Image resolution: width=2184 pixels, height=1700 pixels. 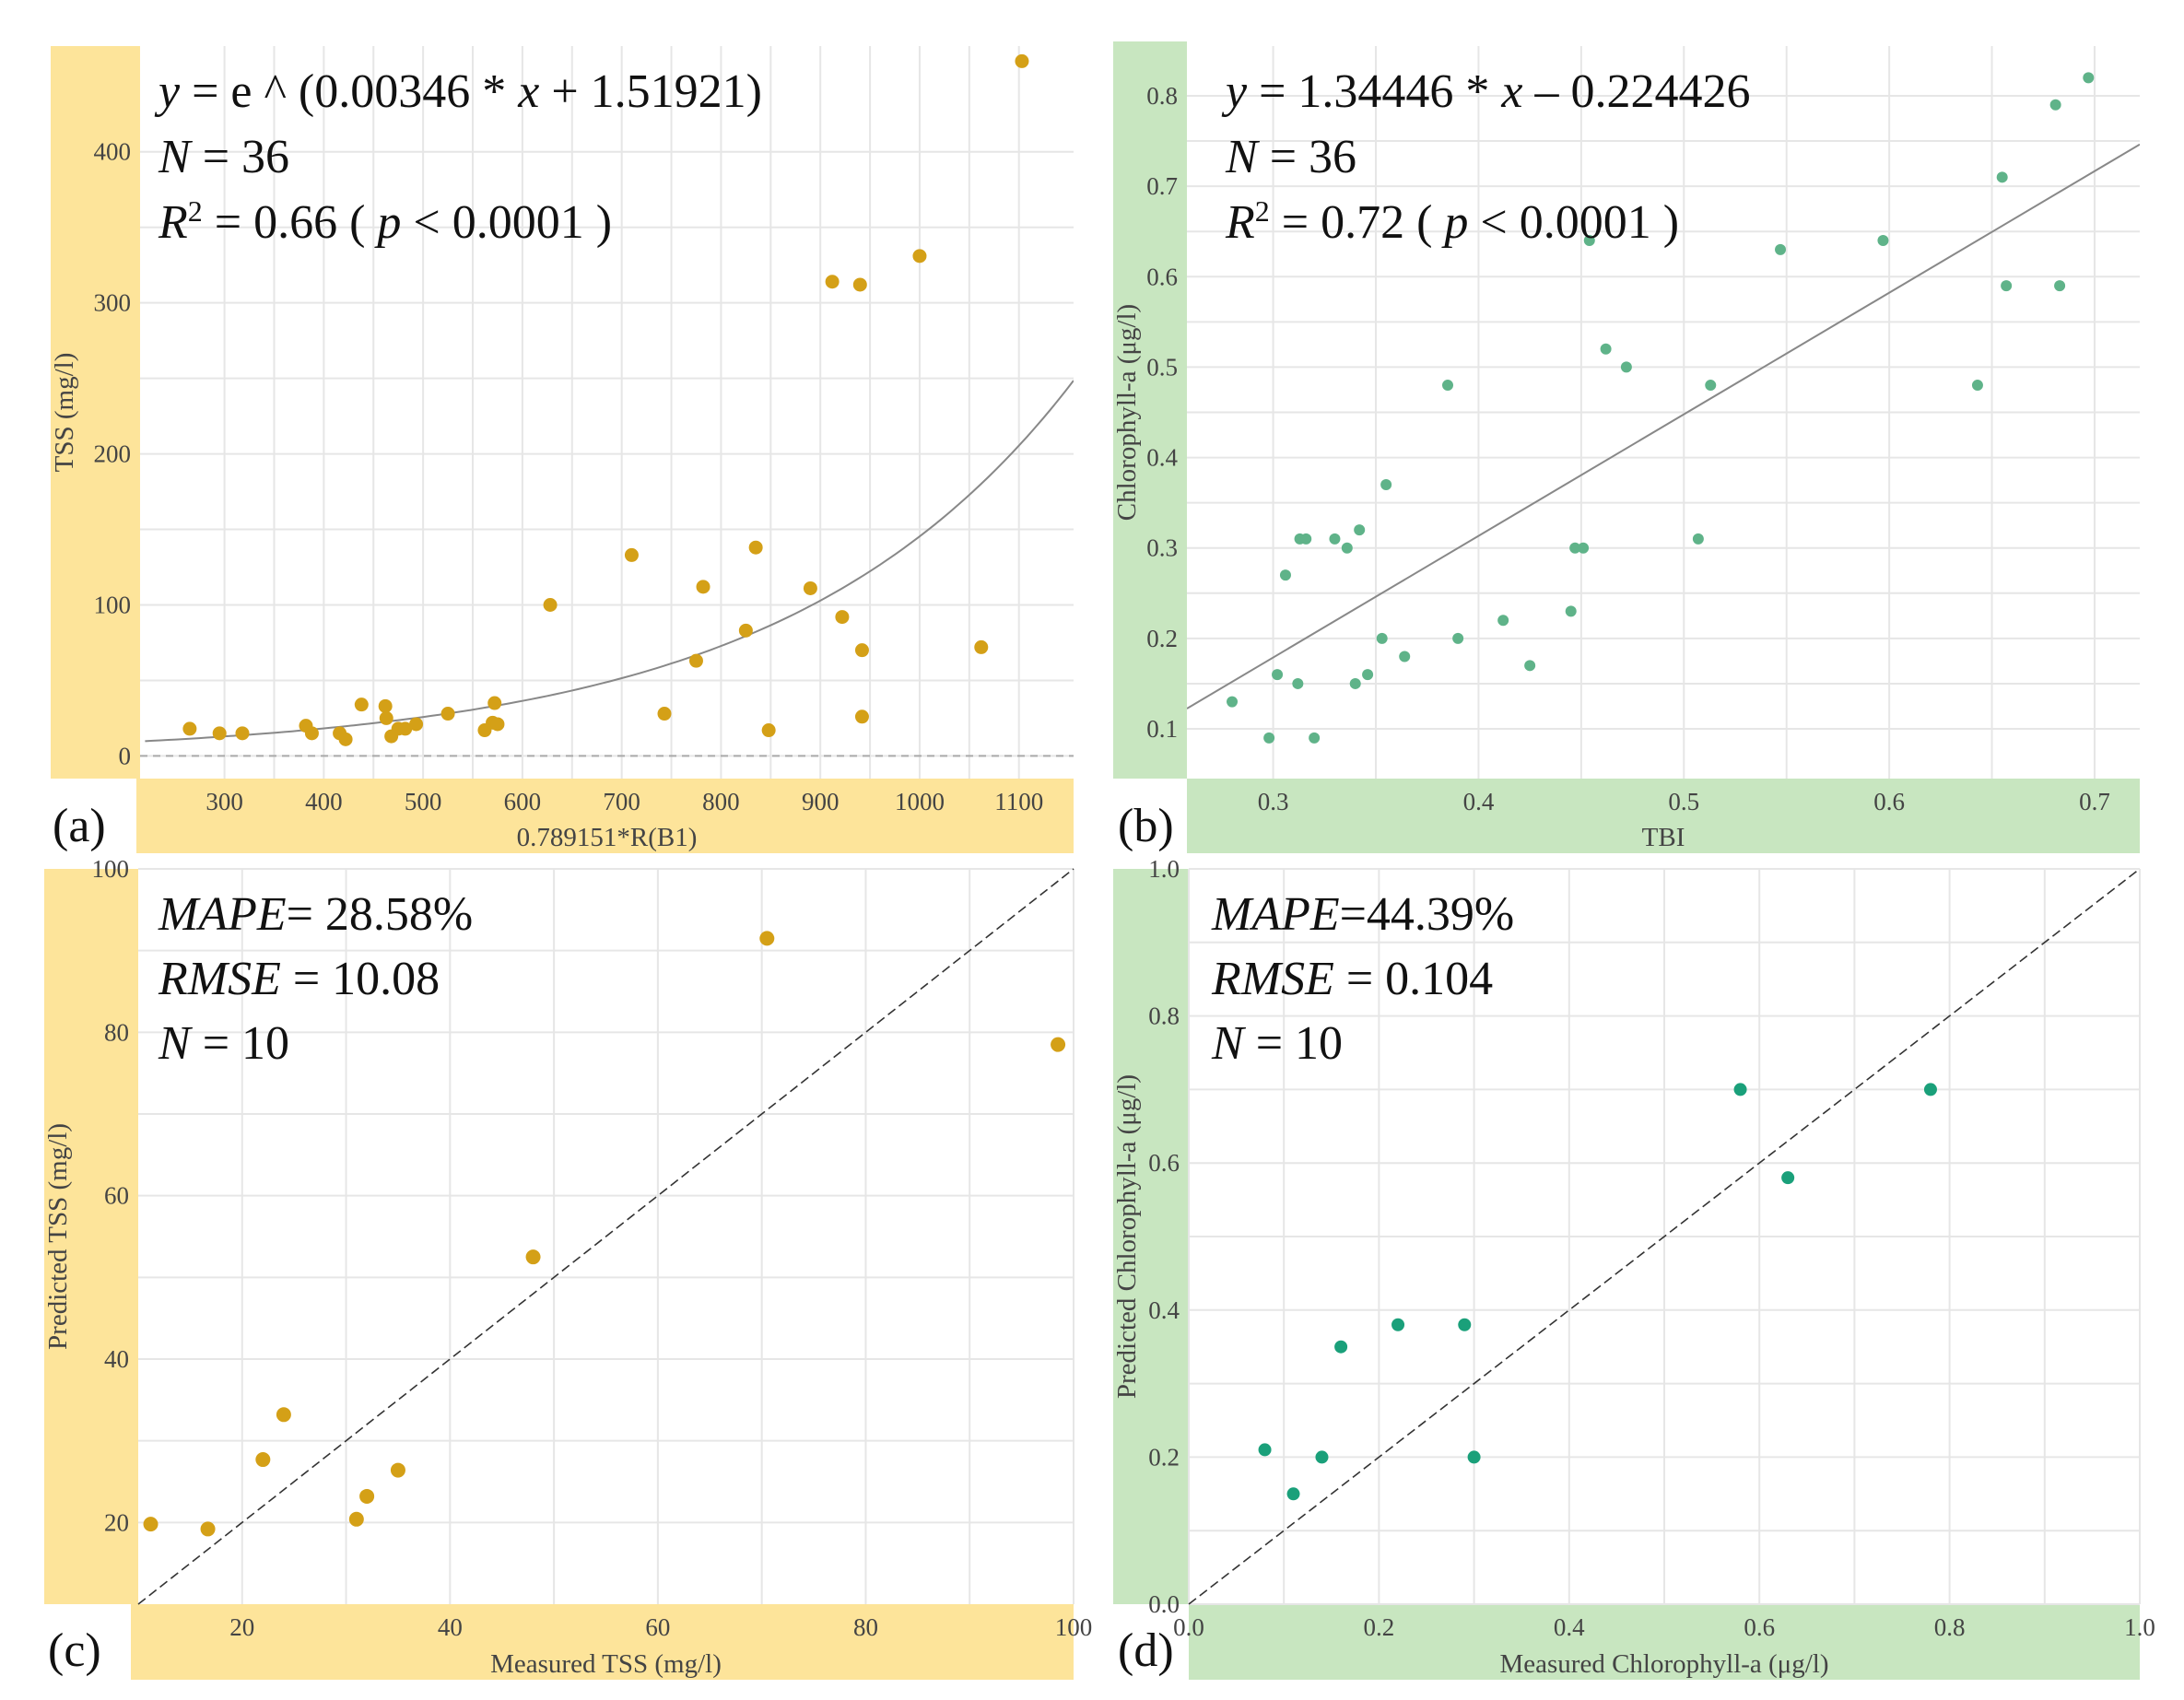 What do you see at coordinates (607, 837) in the screenshot?
I see `x-axis-title: 0.789151*R(B1)` at bounding box center [607, 837].